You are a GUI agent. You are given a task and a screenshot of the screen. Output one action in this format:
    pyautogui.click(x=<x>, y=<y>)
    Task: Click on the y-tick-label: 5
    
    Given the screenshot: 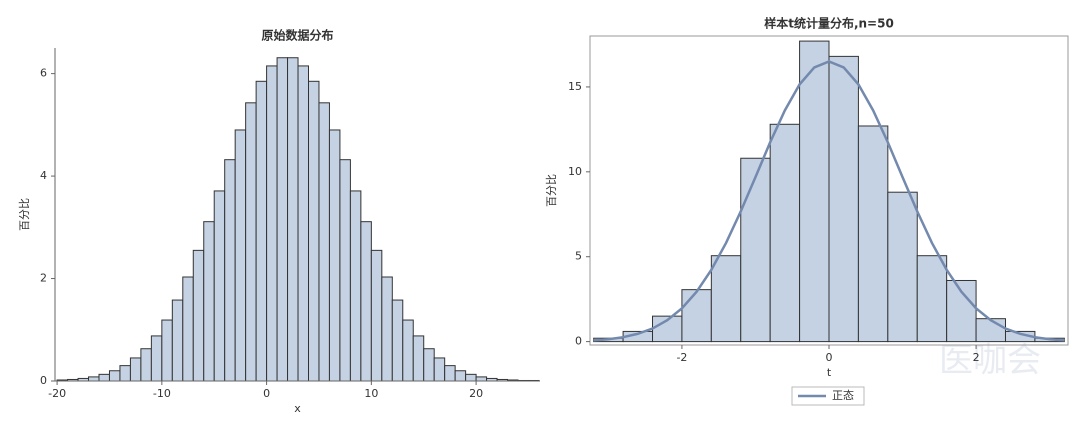 What is the action you would take?
    pyautogui.click(x=578, y=256)
    